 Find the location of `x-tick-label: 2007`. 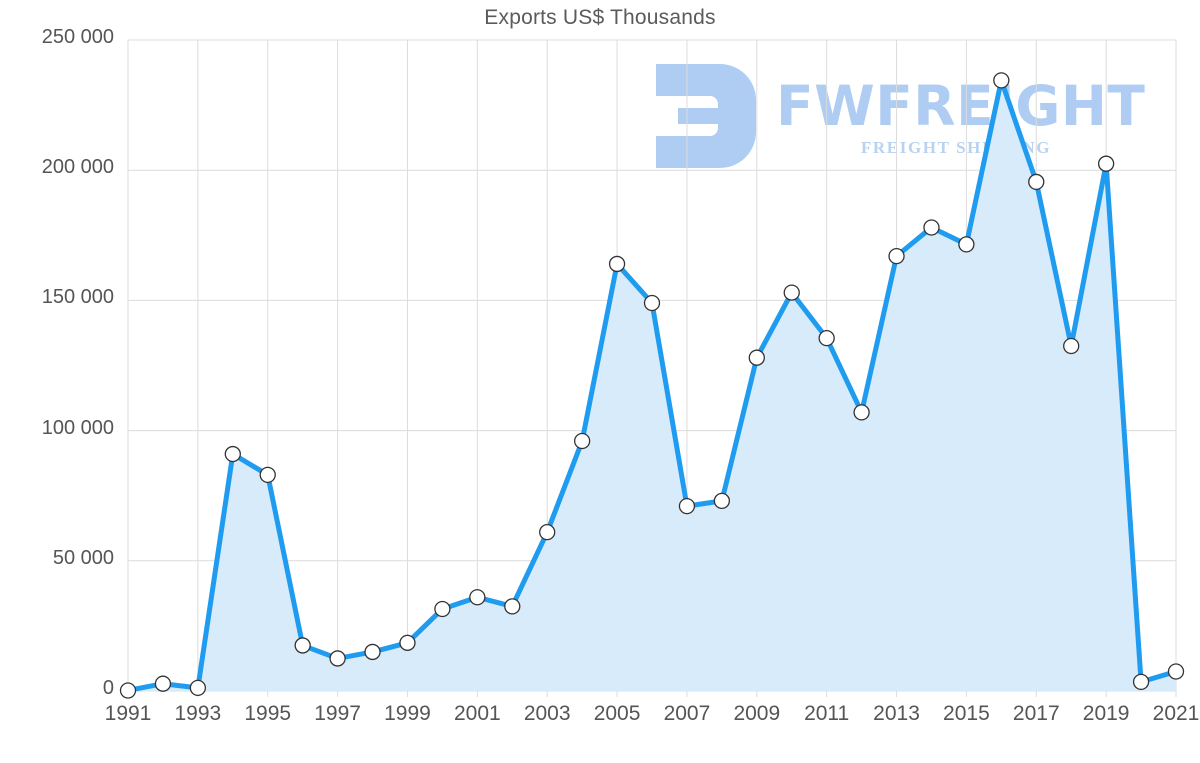

x-tick-label: 2007 is located at coordinates (687, 713).